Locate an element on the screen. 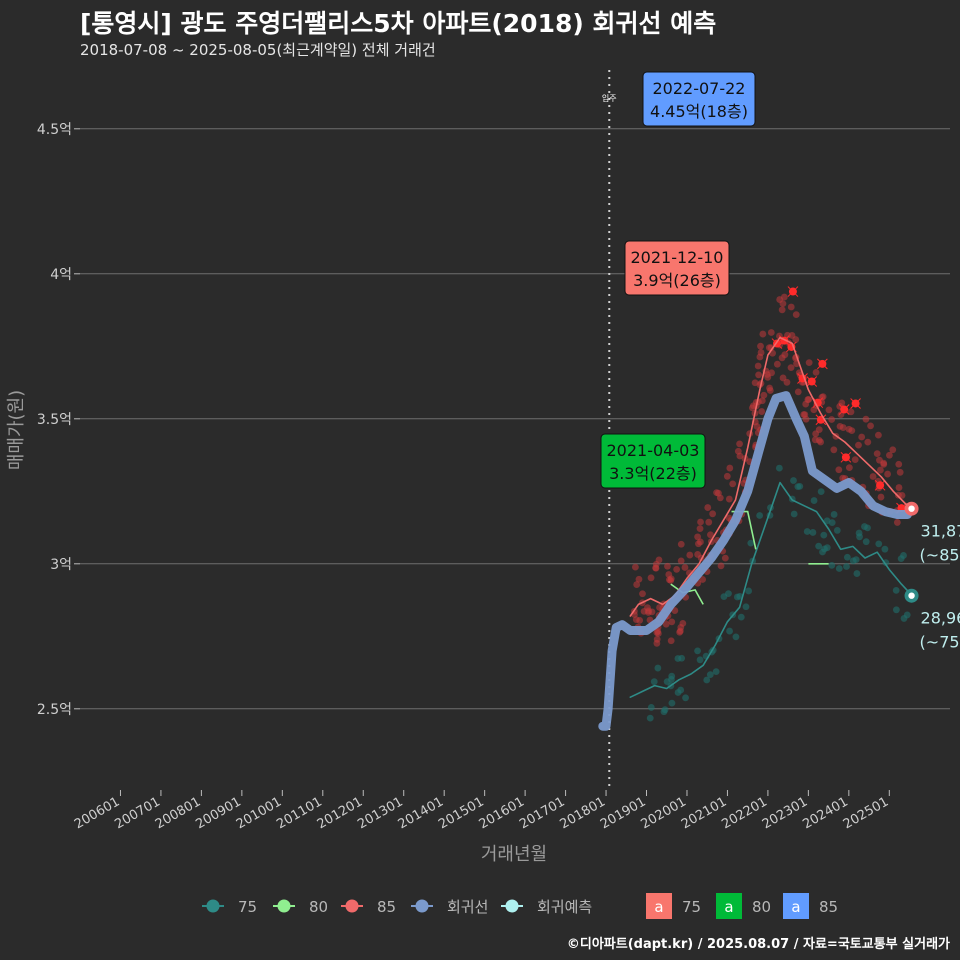  y-axis: 2.5억 3억 3.5억 4억 4.5억 is located at coordinates (58, 420).